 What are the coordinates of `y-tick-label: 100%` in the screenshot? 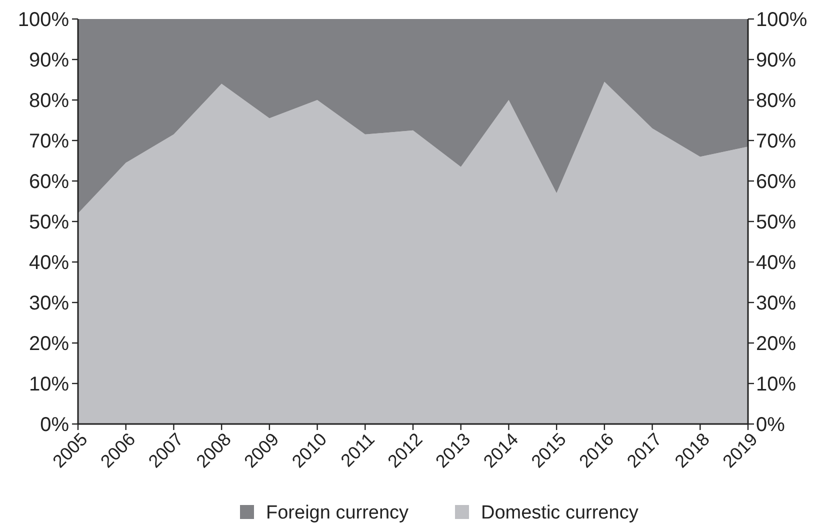 It's located at (44, 20).